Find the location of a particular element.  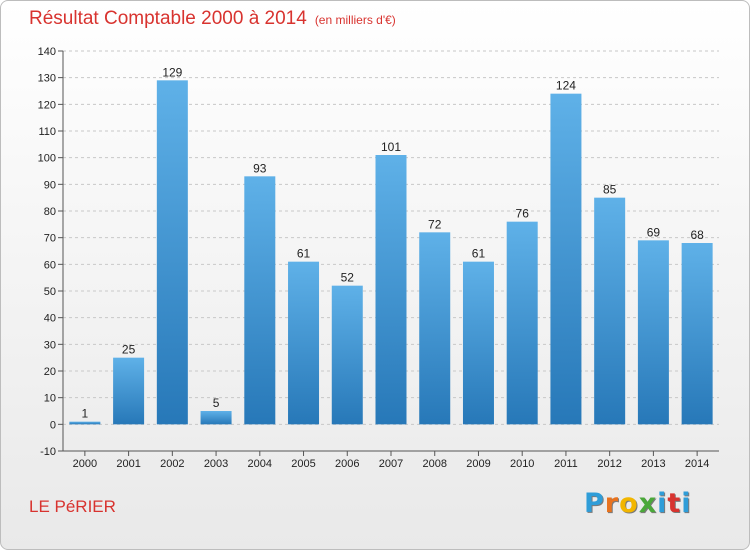

bar-2001 is located at coordinates (129, 391).